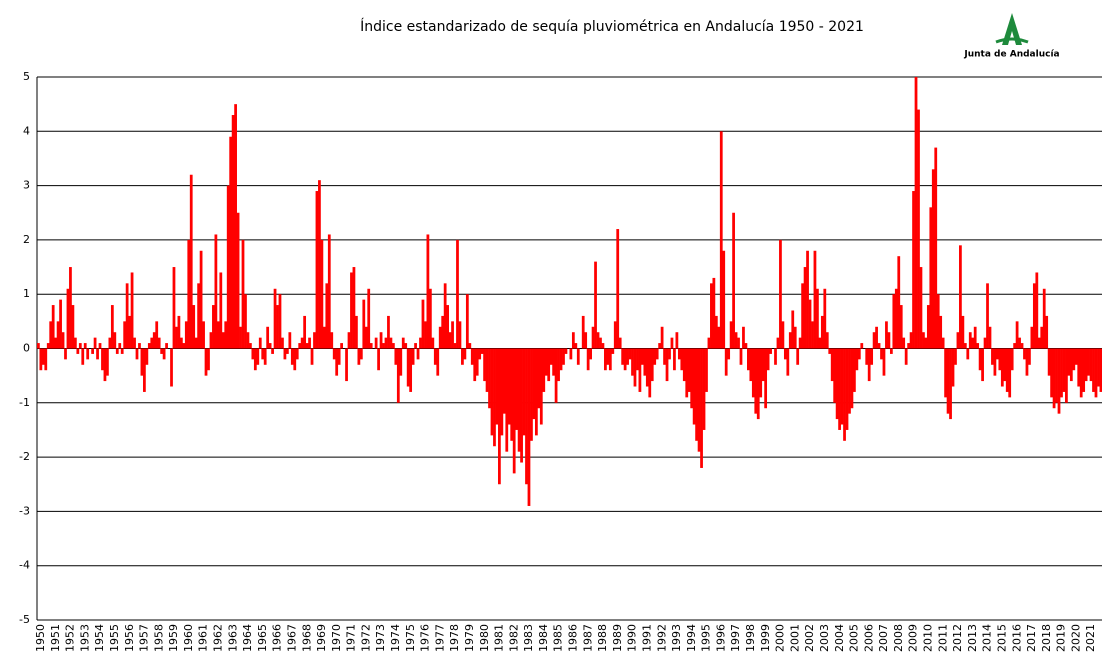 This screenshot has height=661, width=1102. I want to click on x-tick-label: 2016, so click(1016, 638).